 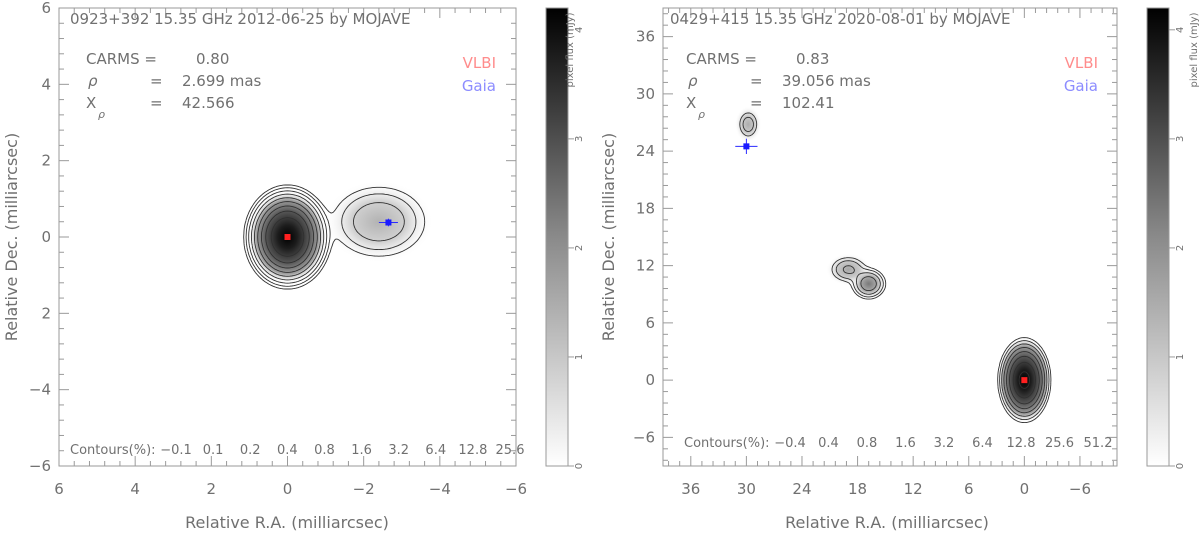 I want to click on x-value-left: 42.566, so click(x=208, y=103).